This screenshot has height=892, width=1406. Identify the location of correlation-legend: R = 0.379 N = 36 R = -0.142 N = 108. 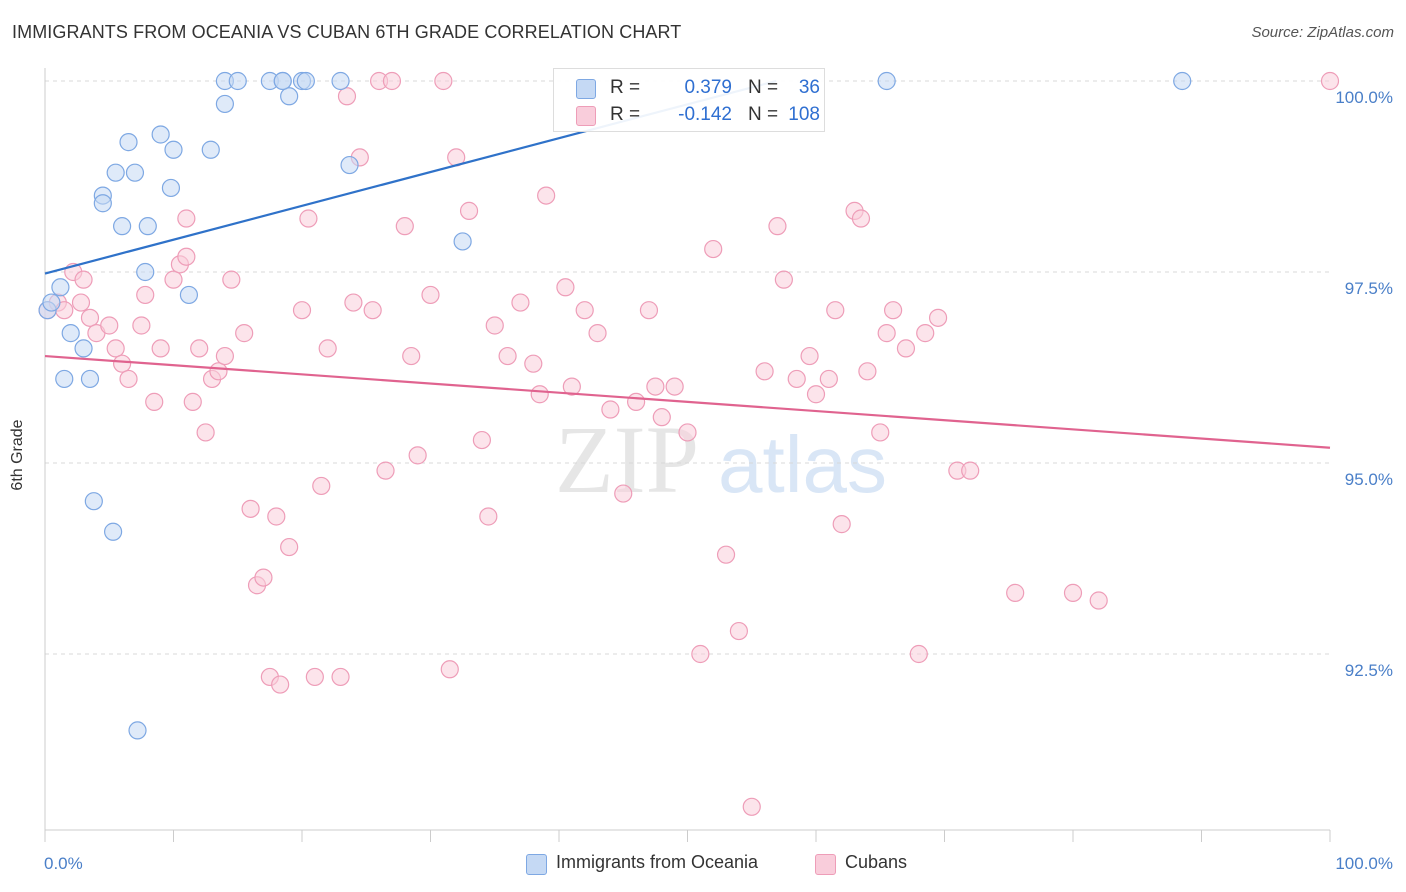
(689, 100).